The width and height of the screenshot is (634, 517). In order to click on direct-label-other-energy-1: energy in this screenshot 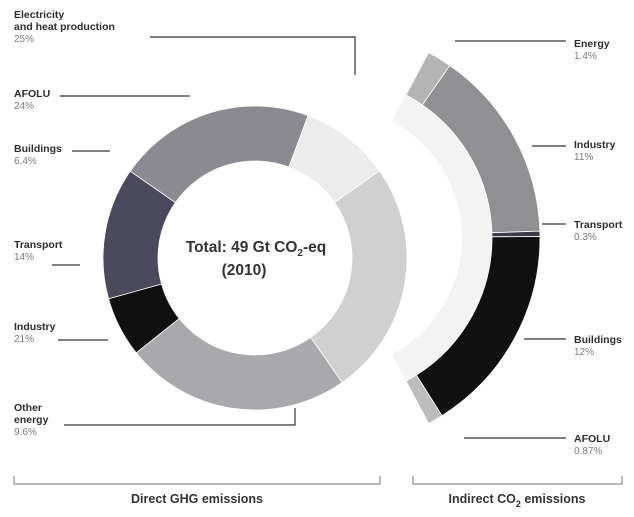, I will do `click(31, 420)`.